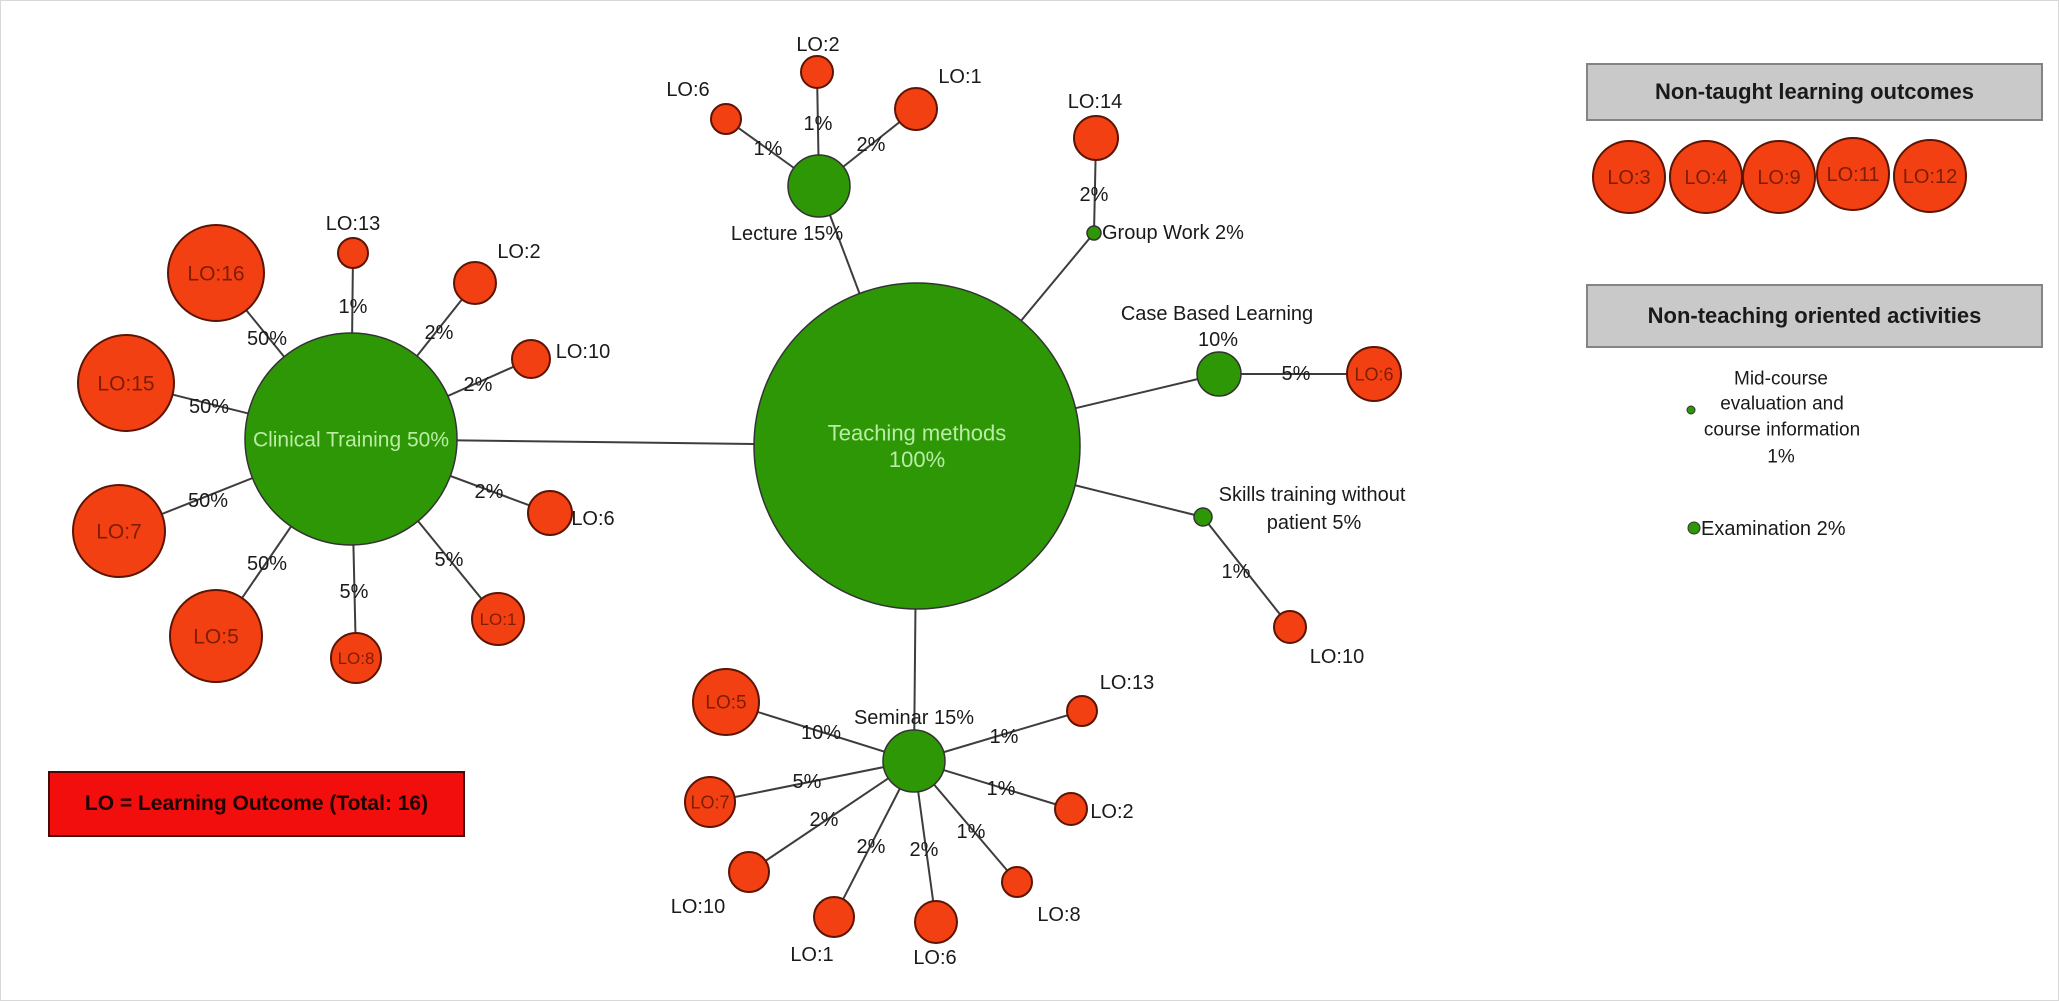 Image resolution: width=2059 pixels, height=1001 pixels. What do you see at coordinates (917, 459) in the screenshot?
I see `node-inside-label: 100%` at bounding box center [917, 459].